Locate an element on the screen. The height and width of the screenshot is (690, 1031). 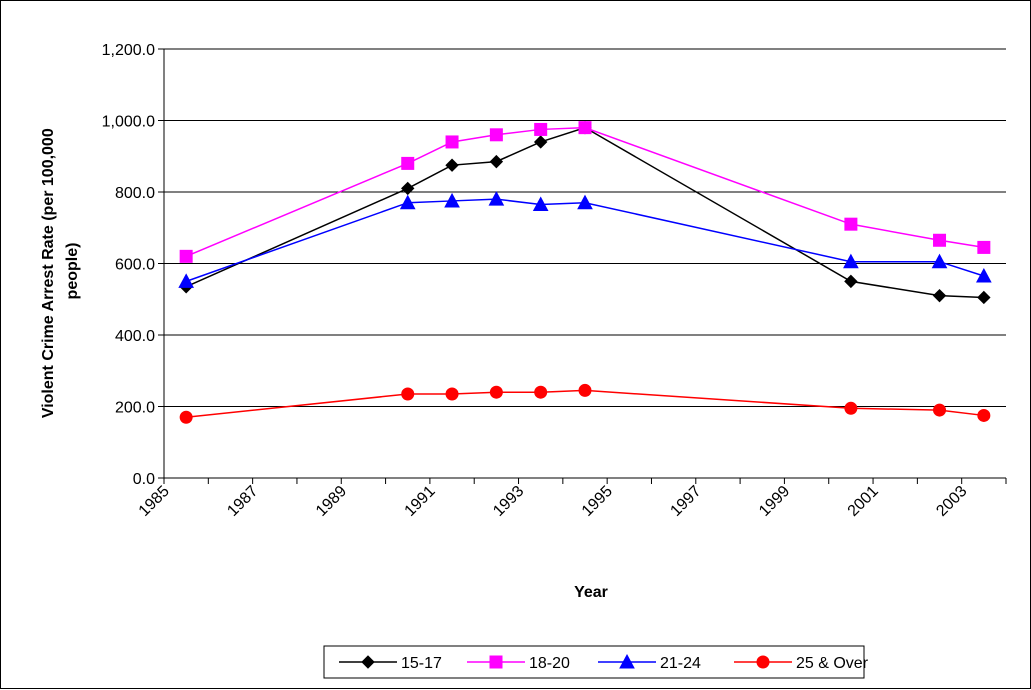
series-line is located at coordinates (585, 240).